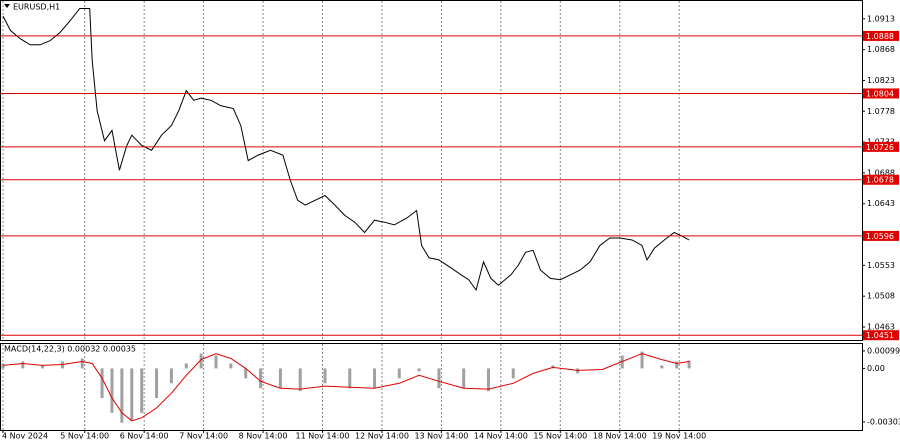 This screenshot has width=900, height=441. What do you see at coordinates (881, 203) in the screenshot?
I see `y-tick-label: 1.0643` at bounding box center [881, 203].